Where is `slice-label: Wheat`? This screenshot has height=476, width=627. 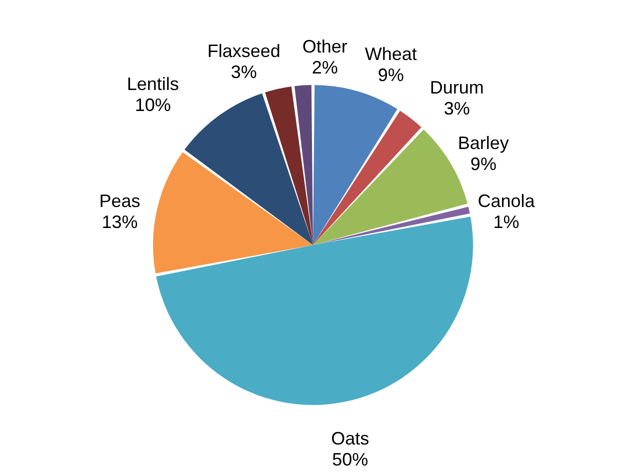 slice-label: Wheat is located at coordinates (390, 54).